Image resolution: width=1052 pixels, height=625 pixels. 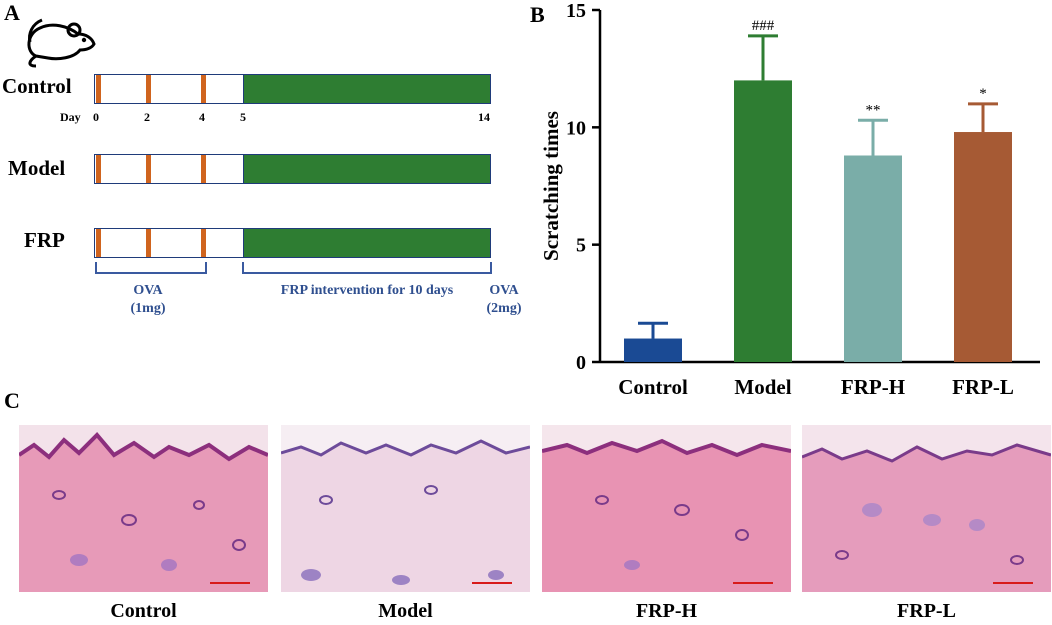 I want to click on x-tick-label: FRP-H, so click(x=873, y=387).